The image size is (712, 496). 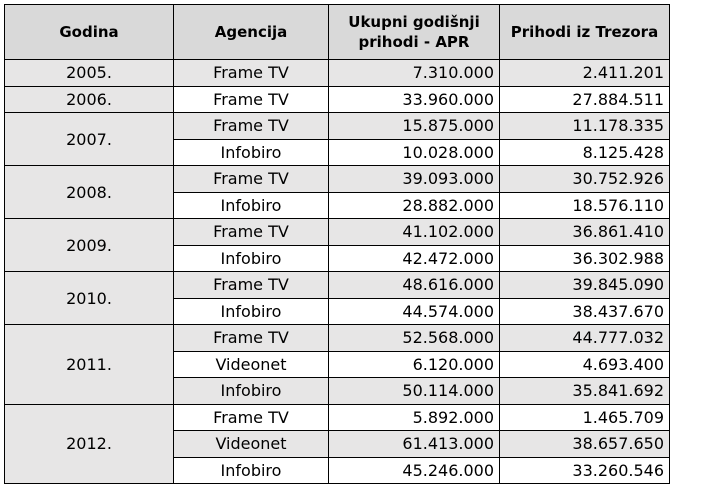 I want to click on table-row: 2010. Frame TV 48.616.000 39.845.090, so click(x=337, y=285).